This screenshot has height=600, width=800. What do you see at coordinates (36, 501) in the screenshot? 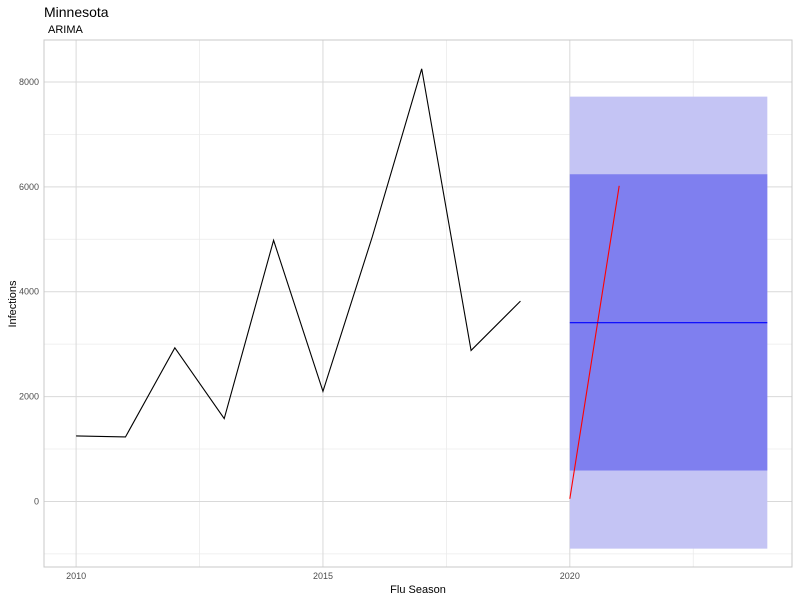
I see `y-tick-label: 0` at bounding box center [36, 501].